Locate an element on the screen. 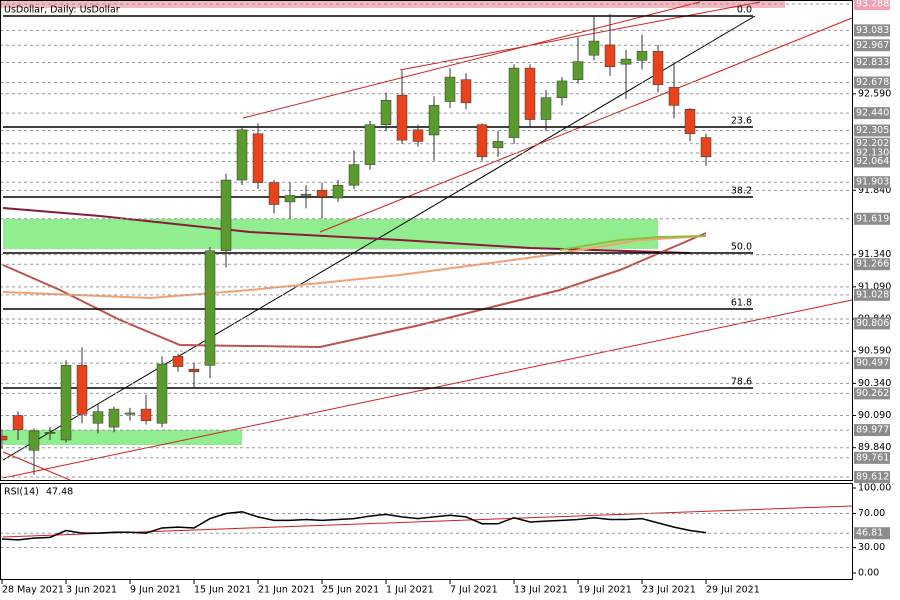 The width and height of the screenshot is (900, 600). y-tick-label: 91.090 is located at coordinates (874, 286).